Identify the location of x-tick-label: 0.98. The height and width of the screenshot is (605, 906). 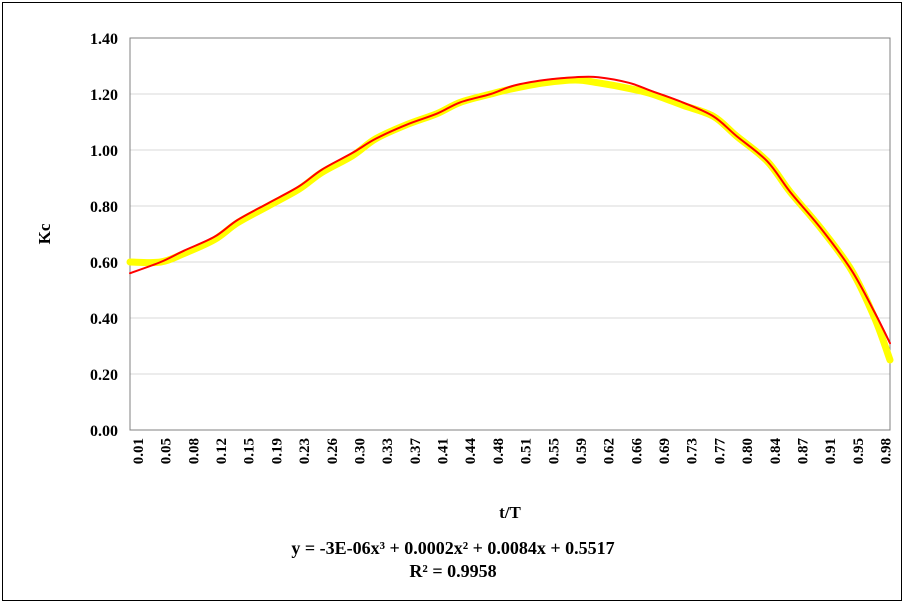
(887, 451).